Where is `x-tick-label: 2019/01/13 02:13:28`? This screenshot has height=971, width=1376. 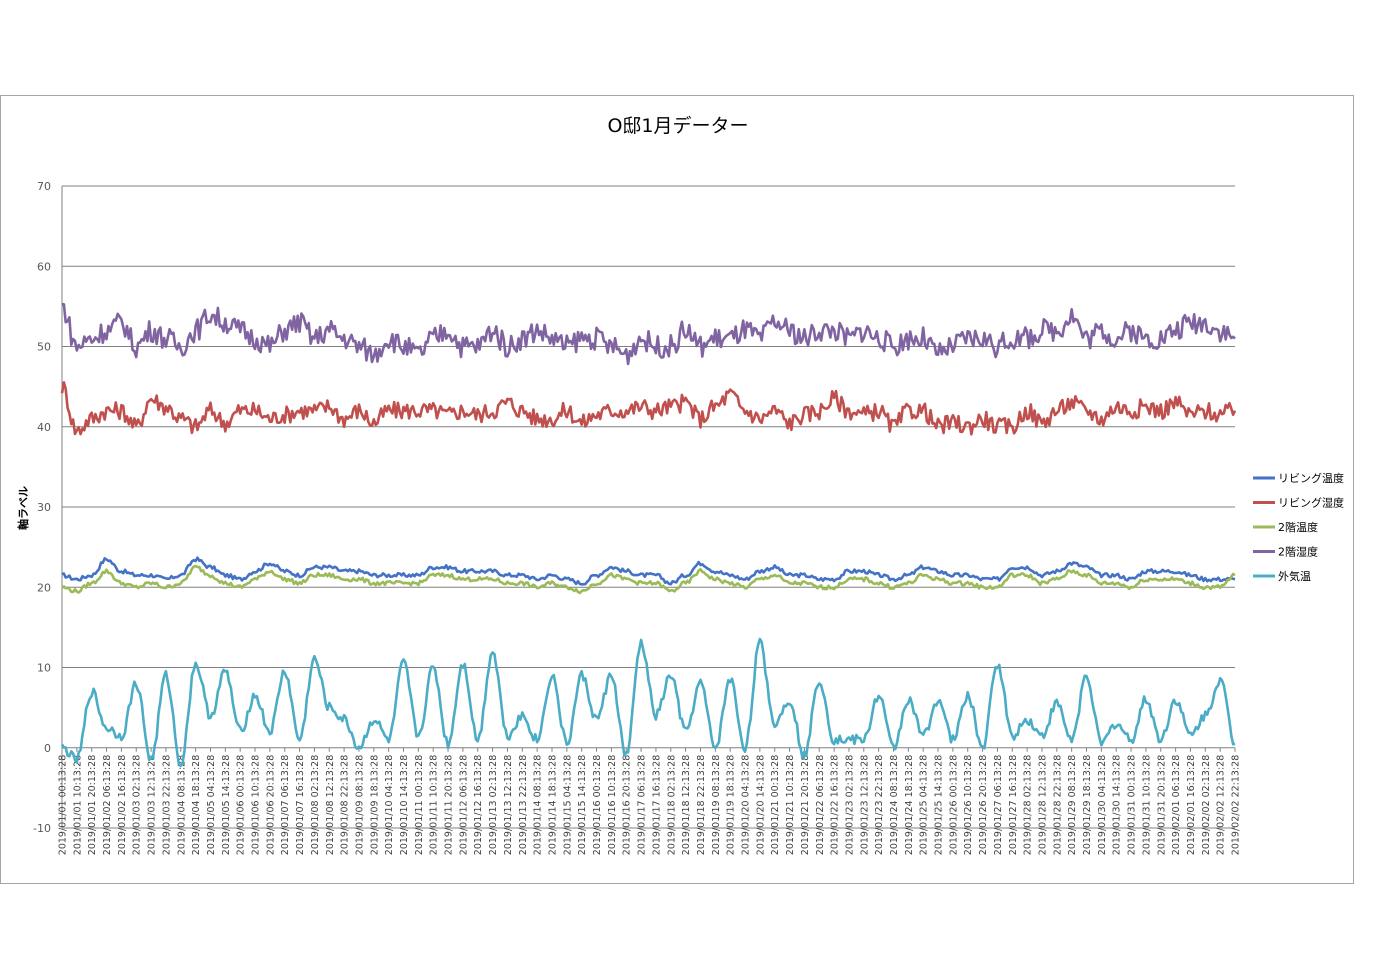 x-tick-label: 2019/01/13 02:13:28 is located at coordinates (493, 805).